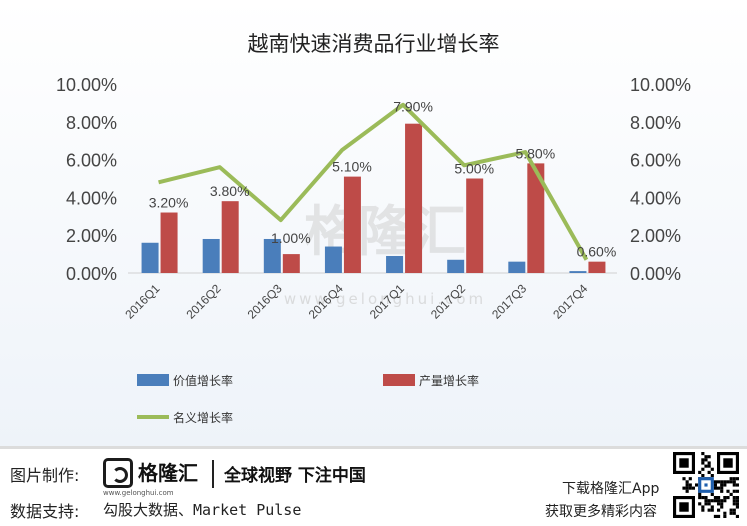 This screenshot has width=747, height=526. Describe the element at coordinates (536, 218) in the screenshot. I see `bar-volume-2017Q3` at that location.